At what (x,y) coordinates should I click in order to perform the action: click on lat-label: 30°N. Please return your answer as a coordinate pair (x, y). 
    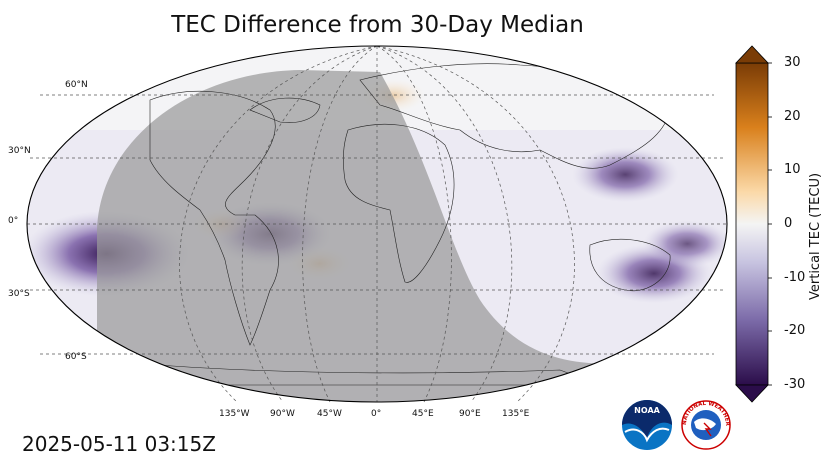
    Looking at the image, I should click on (19, 151).